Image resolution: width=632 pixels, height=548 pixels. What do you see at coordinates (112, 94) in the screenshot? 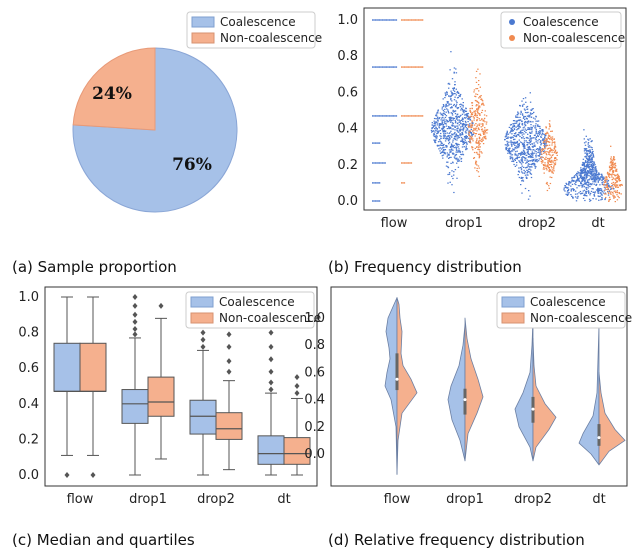
I see `pie-data-label: 24%` at bounding box center [112, 94].